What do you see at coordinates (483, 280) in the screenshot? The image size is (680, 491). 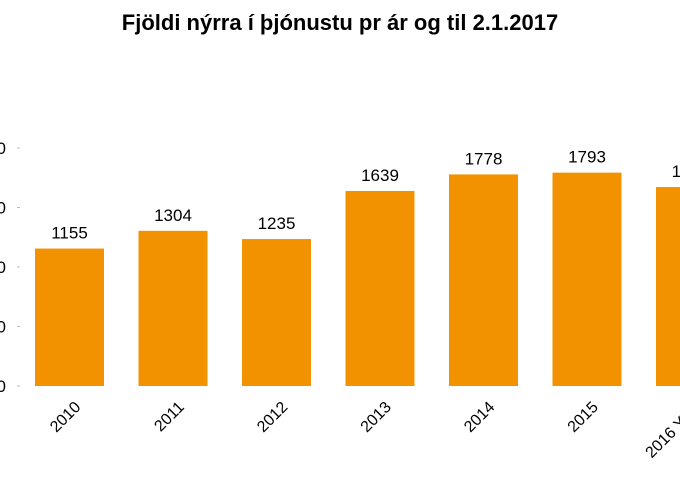 I see `bar-2014` at bounding box center [483, 280].